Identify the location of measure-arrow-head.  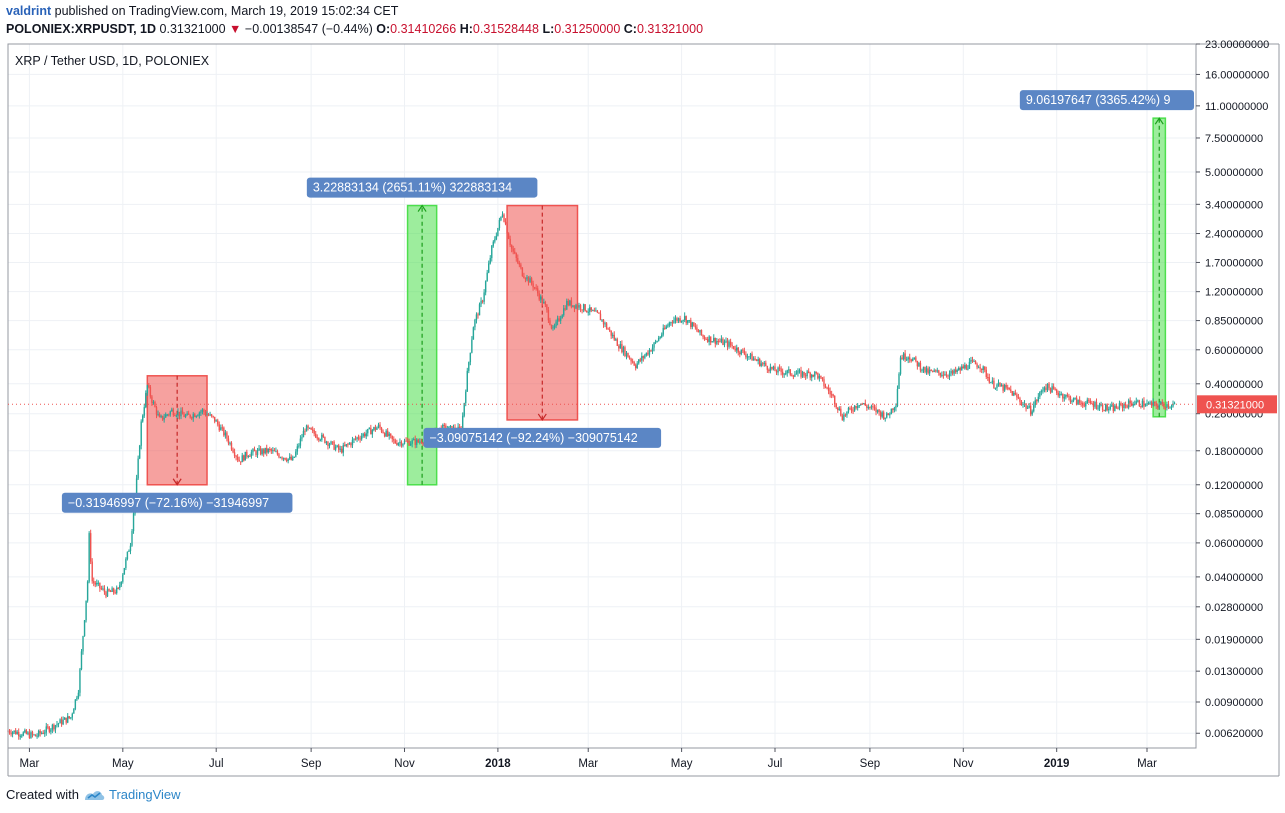
(542, 417).